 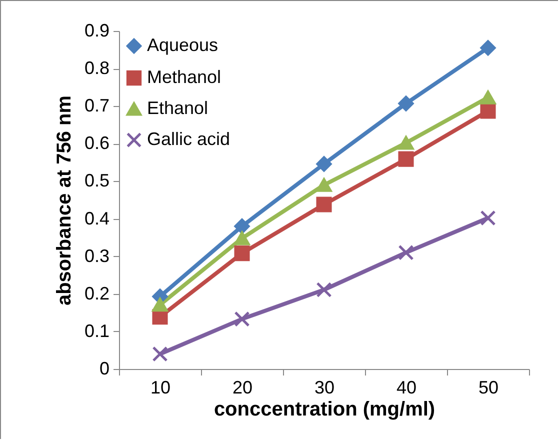 What do you see at coordinates (324, 388) in the screenshot?
I see `x-tick-label: 30` at bounding box center [324, 388].